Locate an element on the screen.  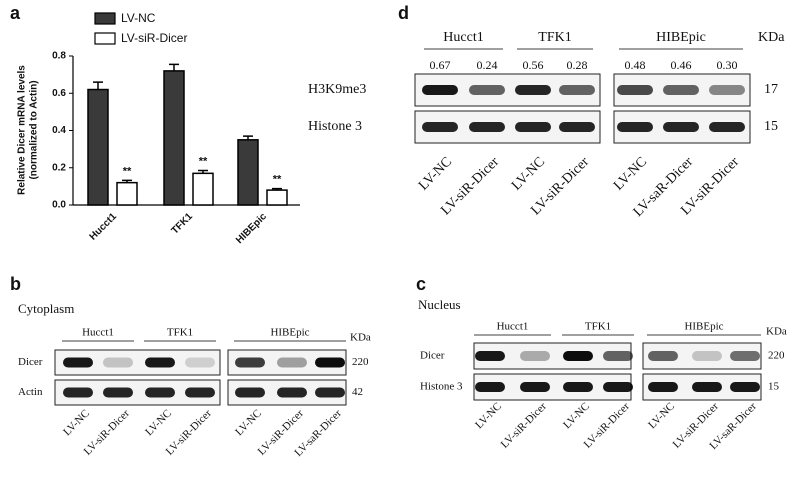
kda-value: 42 is located at coordinates (357, 392).